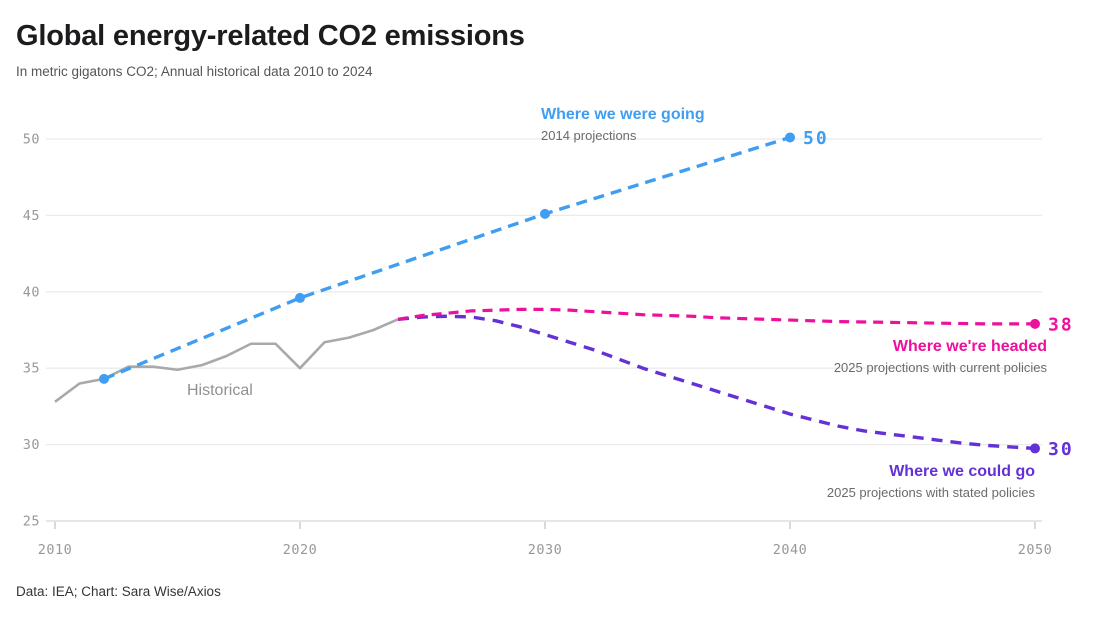 Image resolution: width=1097 pixels, height=627 pixels. What do you see at coordinates (270, 36) in the screenshot?
I see `chart-title: Global energy-related CO2 emissions` at bounding box center [270, 36].